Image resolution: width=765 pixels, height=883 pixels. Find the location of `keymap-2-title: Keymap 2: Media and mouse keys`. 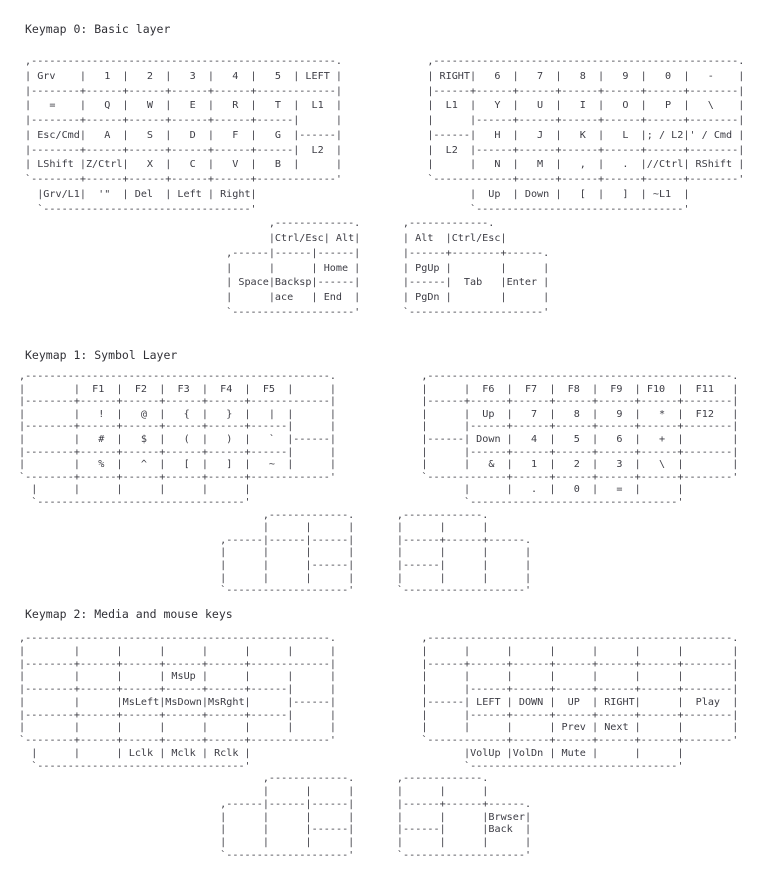

keymap-2-title: Keymap 2: Media and mouse keys is located at coordinates (129, 614).